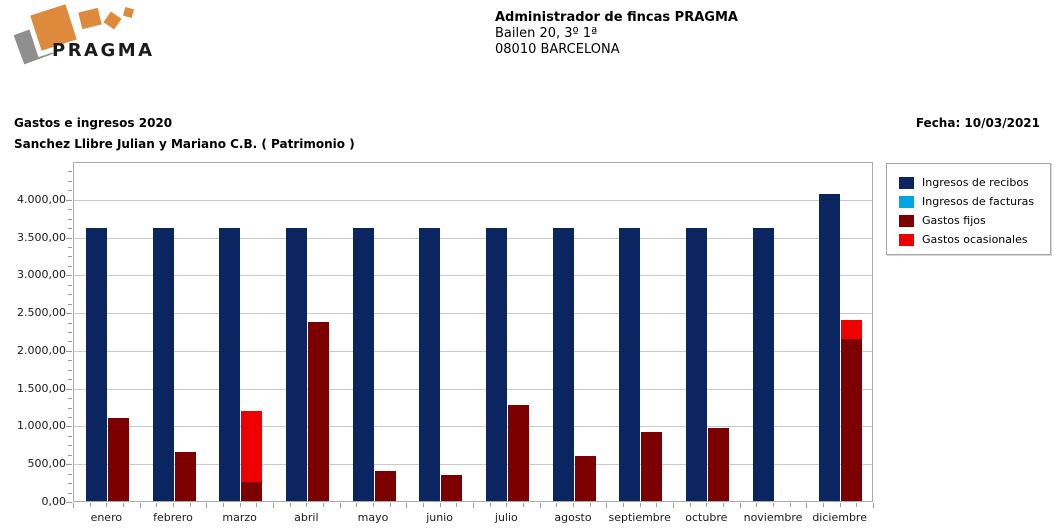 The width and height of the screenshot is (1054, 529). I want to click on bar-ingresos-de-recibos-junio, so click(430, 364).